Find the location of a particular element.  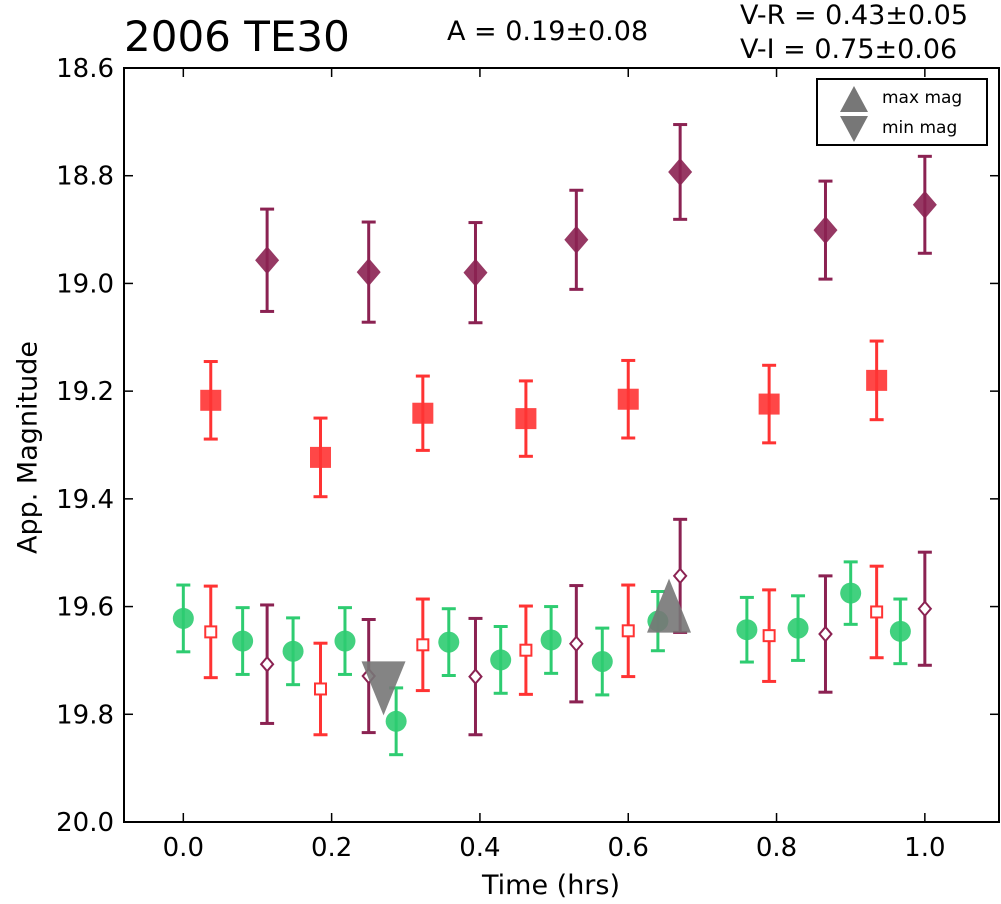

max-mag-marker is located at coordinates (669, 605).